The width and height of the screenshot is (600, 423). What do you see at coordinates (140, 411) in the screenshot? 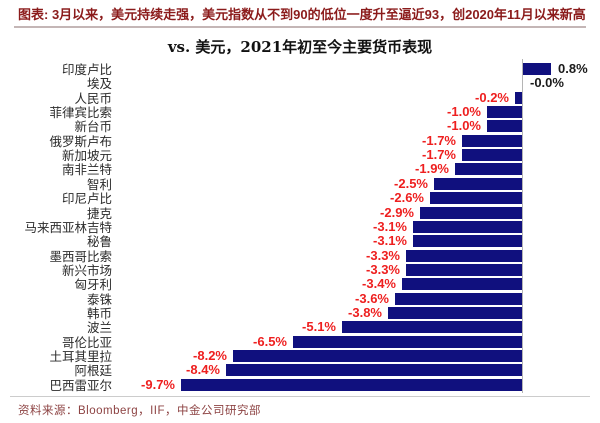
I see `source-note: 资料来源：Bloomberg，IIF，中金公司研究部` at bounding box center [140, 411].